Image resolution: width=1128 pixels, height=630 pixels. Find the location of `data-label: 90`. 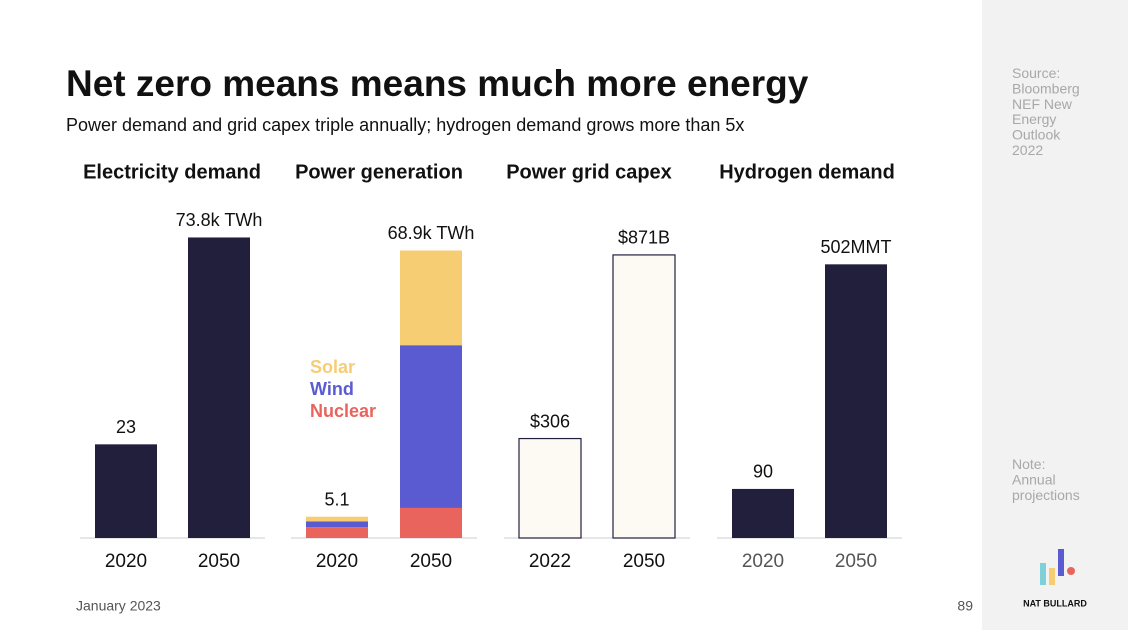

data-label: 90 is located at coordinates (763, 472).